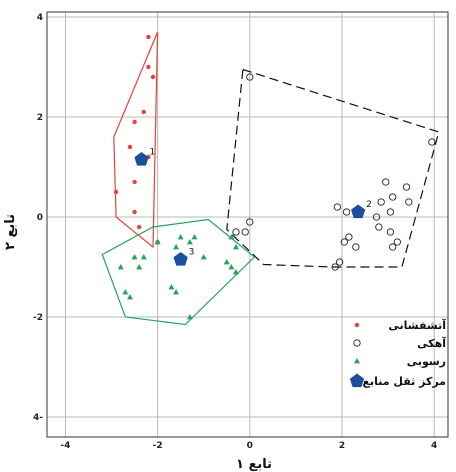  Describe the element at coordinates (65, 446) in the screenshot. I see `x-tick-label-0: -4` at that location.